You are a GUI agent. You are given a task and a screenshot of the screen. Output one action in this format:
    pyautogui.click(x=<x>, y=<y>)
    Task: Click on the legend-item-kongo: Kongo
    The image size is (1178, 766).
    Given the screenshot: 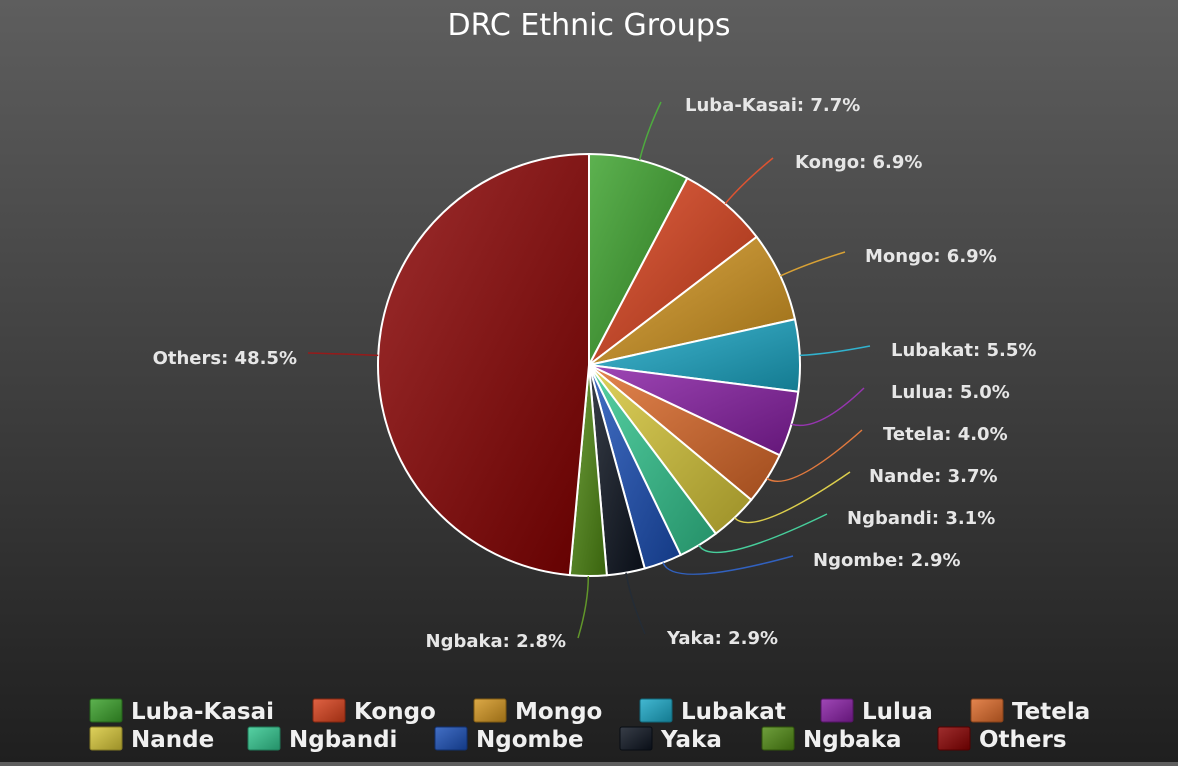 What is the action you would take?
    pyautogui.click(x=374, y=711)
    